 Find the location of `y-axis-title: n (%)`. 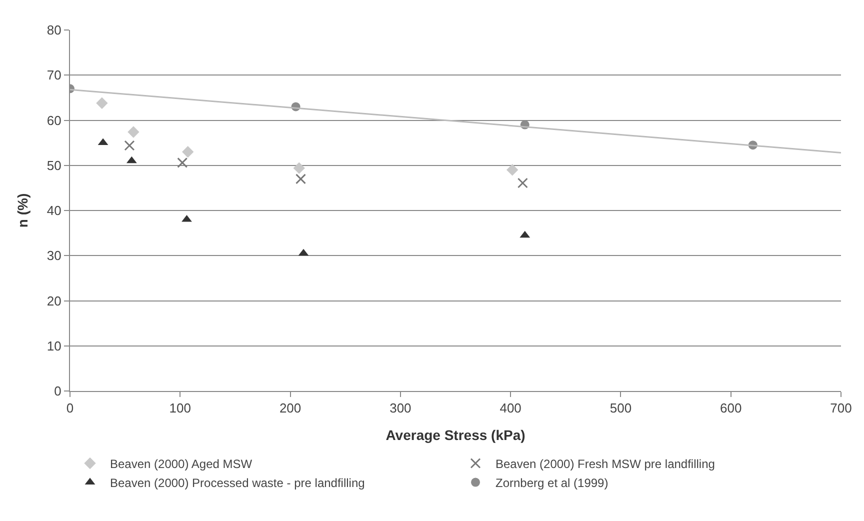

y-axis-title: n (%) is located at coordinates (22, 210).